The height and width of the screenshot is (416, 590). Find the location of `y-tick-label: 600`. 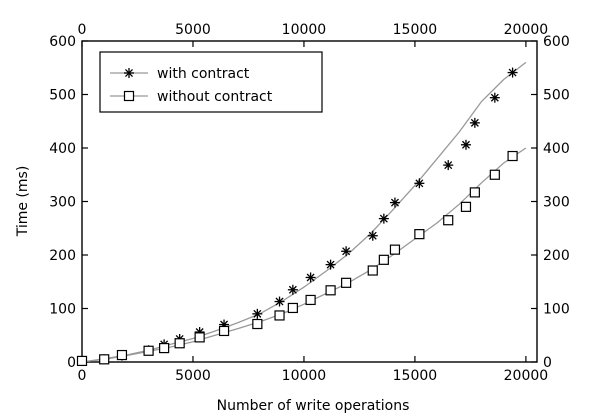

y-tick-label: 600 is located at coordinates (62, 42).